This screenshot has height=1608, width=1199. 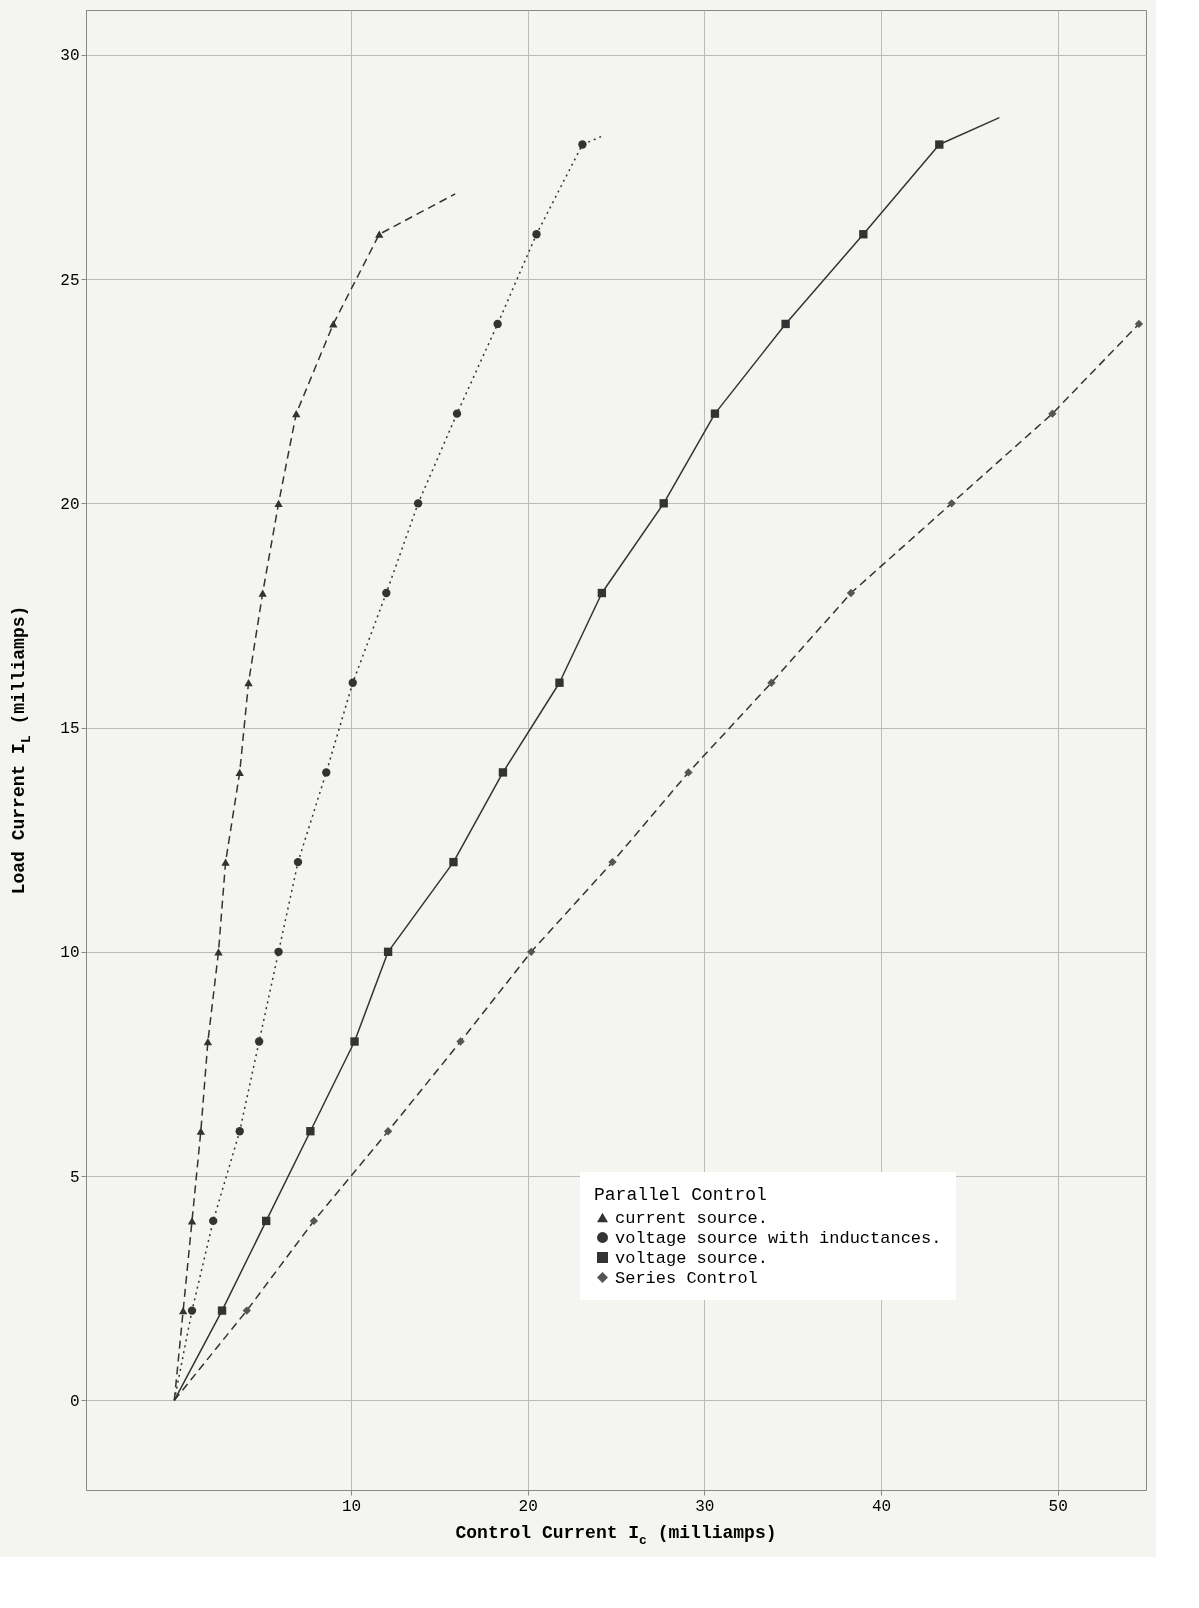 I want to click on y-tick-label: 0, so click(x=74, y=1401).